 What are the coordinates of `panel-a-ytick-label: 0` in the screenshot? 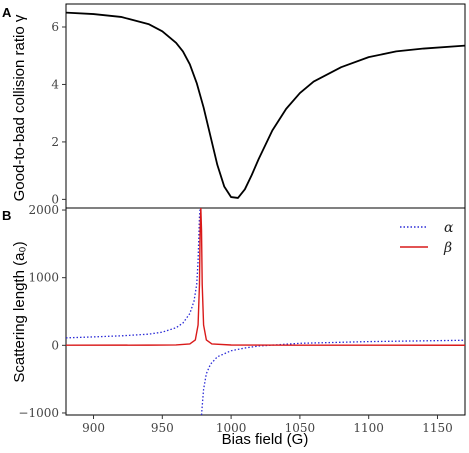 It's located at (55, 199).